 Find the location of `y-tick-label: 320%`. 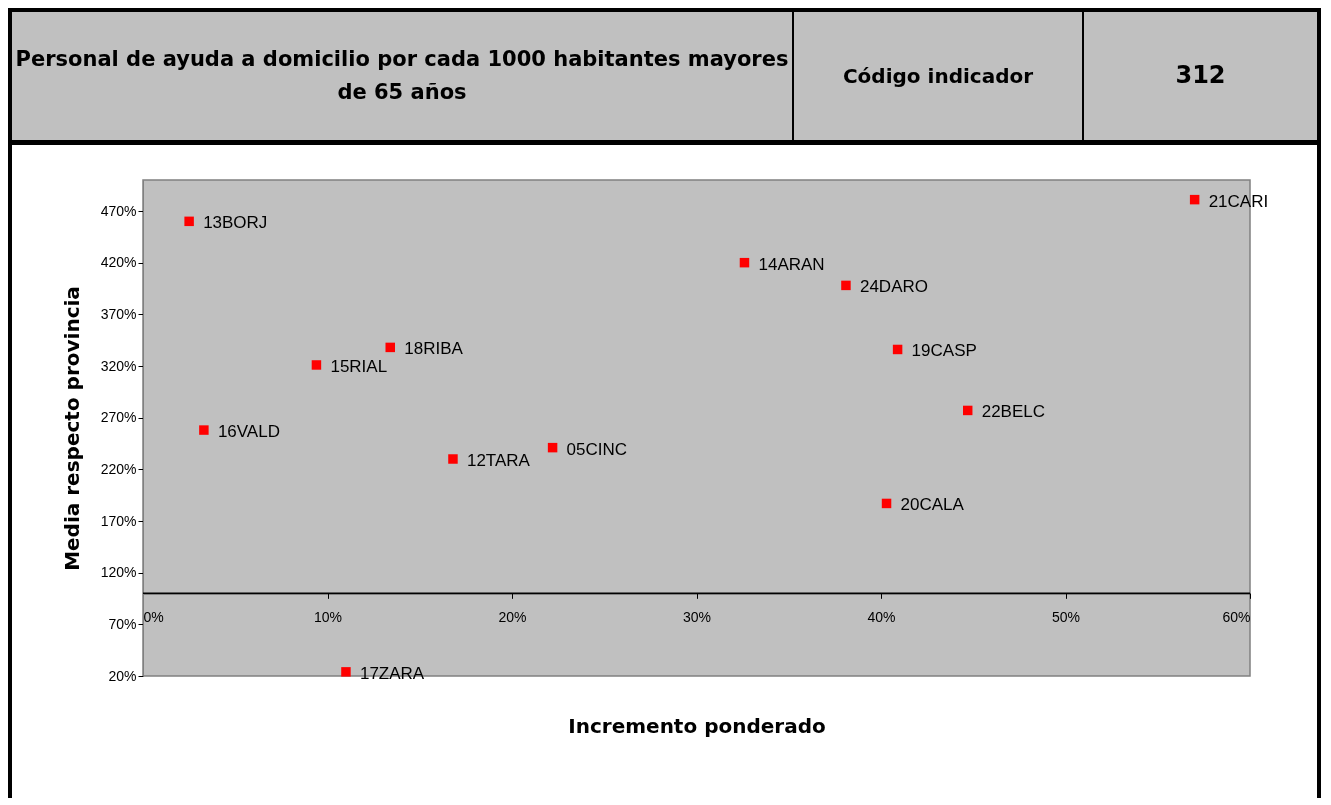

y-tick-label: 320% is located at coordinates (118, 365).